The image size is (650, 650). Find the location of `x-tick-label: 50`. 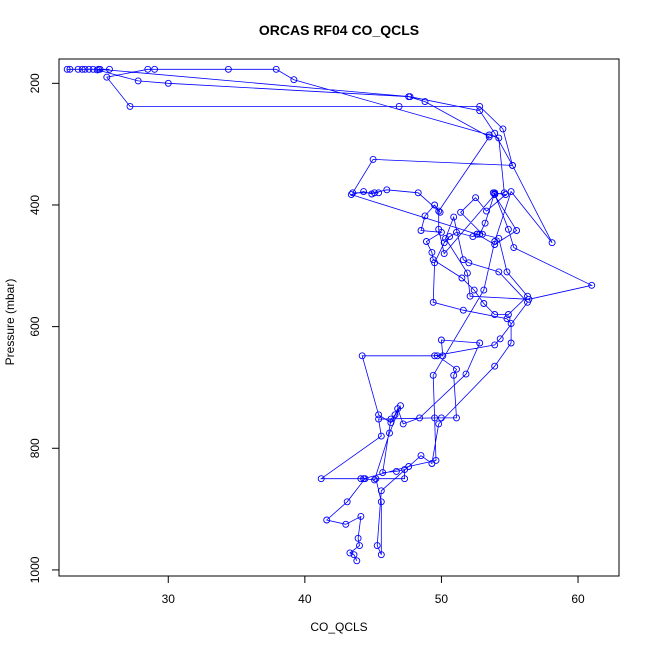

x-tick-label: 50 is located at coordinates (442, 599).